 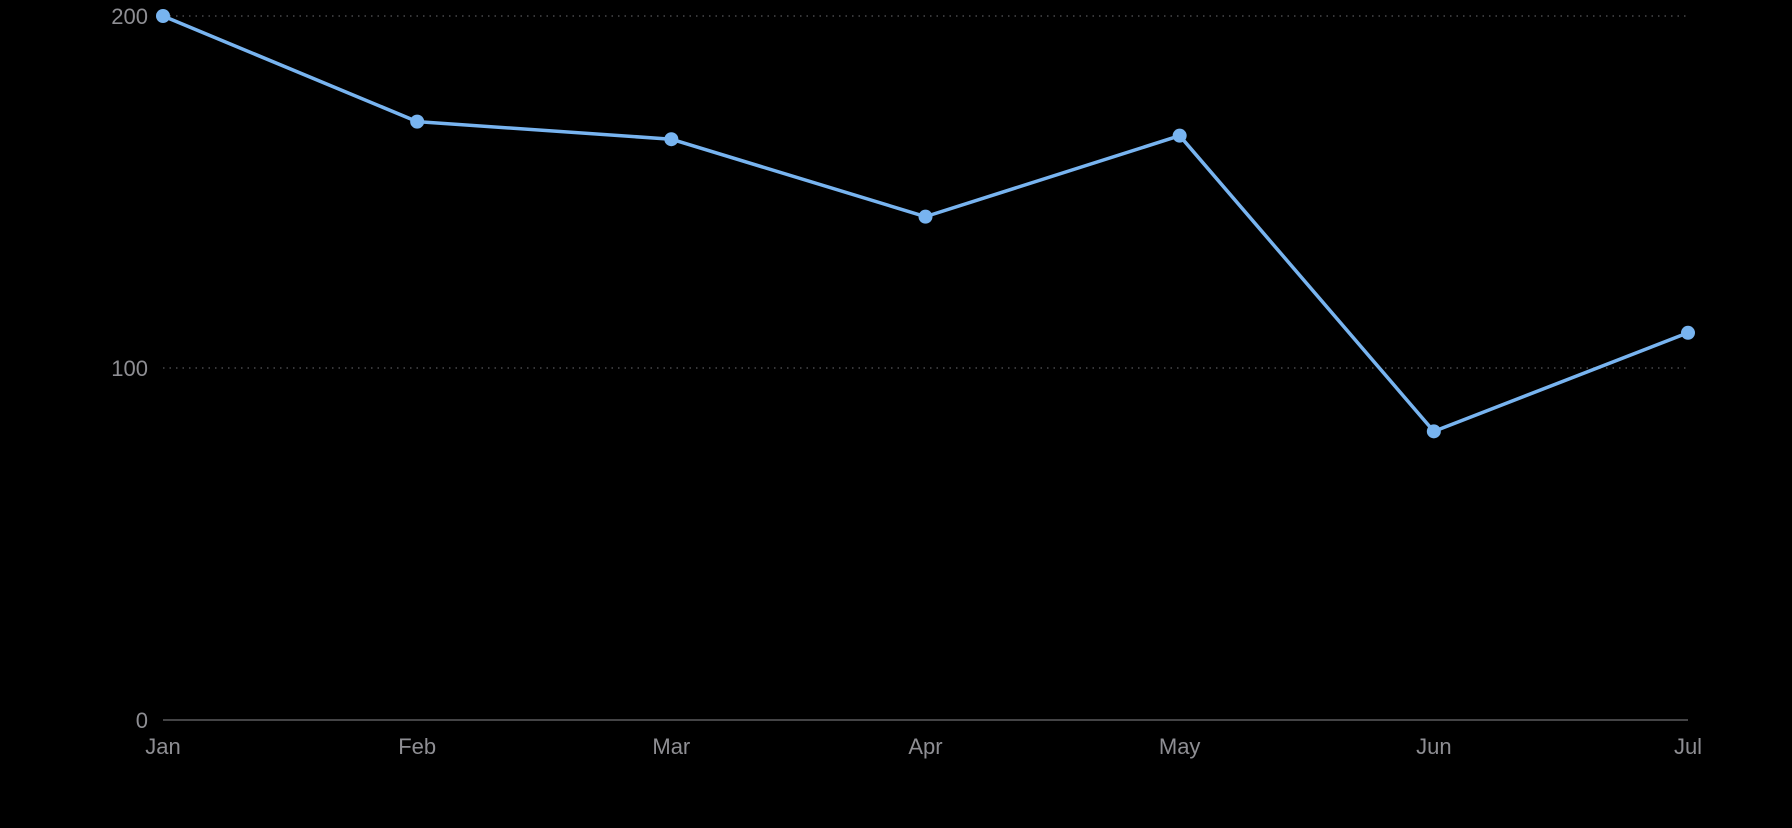 What do you see at coordinates (129, 16) in the screenshot?
I see `y-tick-label: 200` at bounding box center [129, 16].